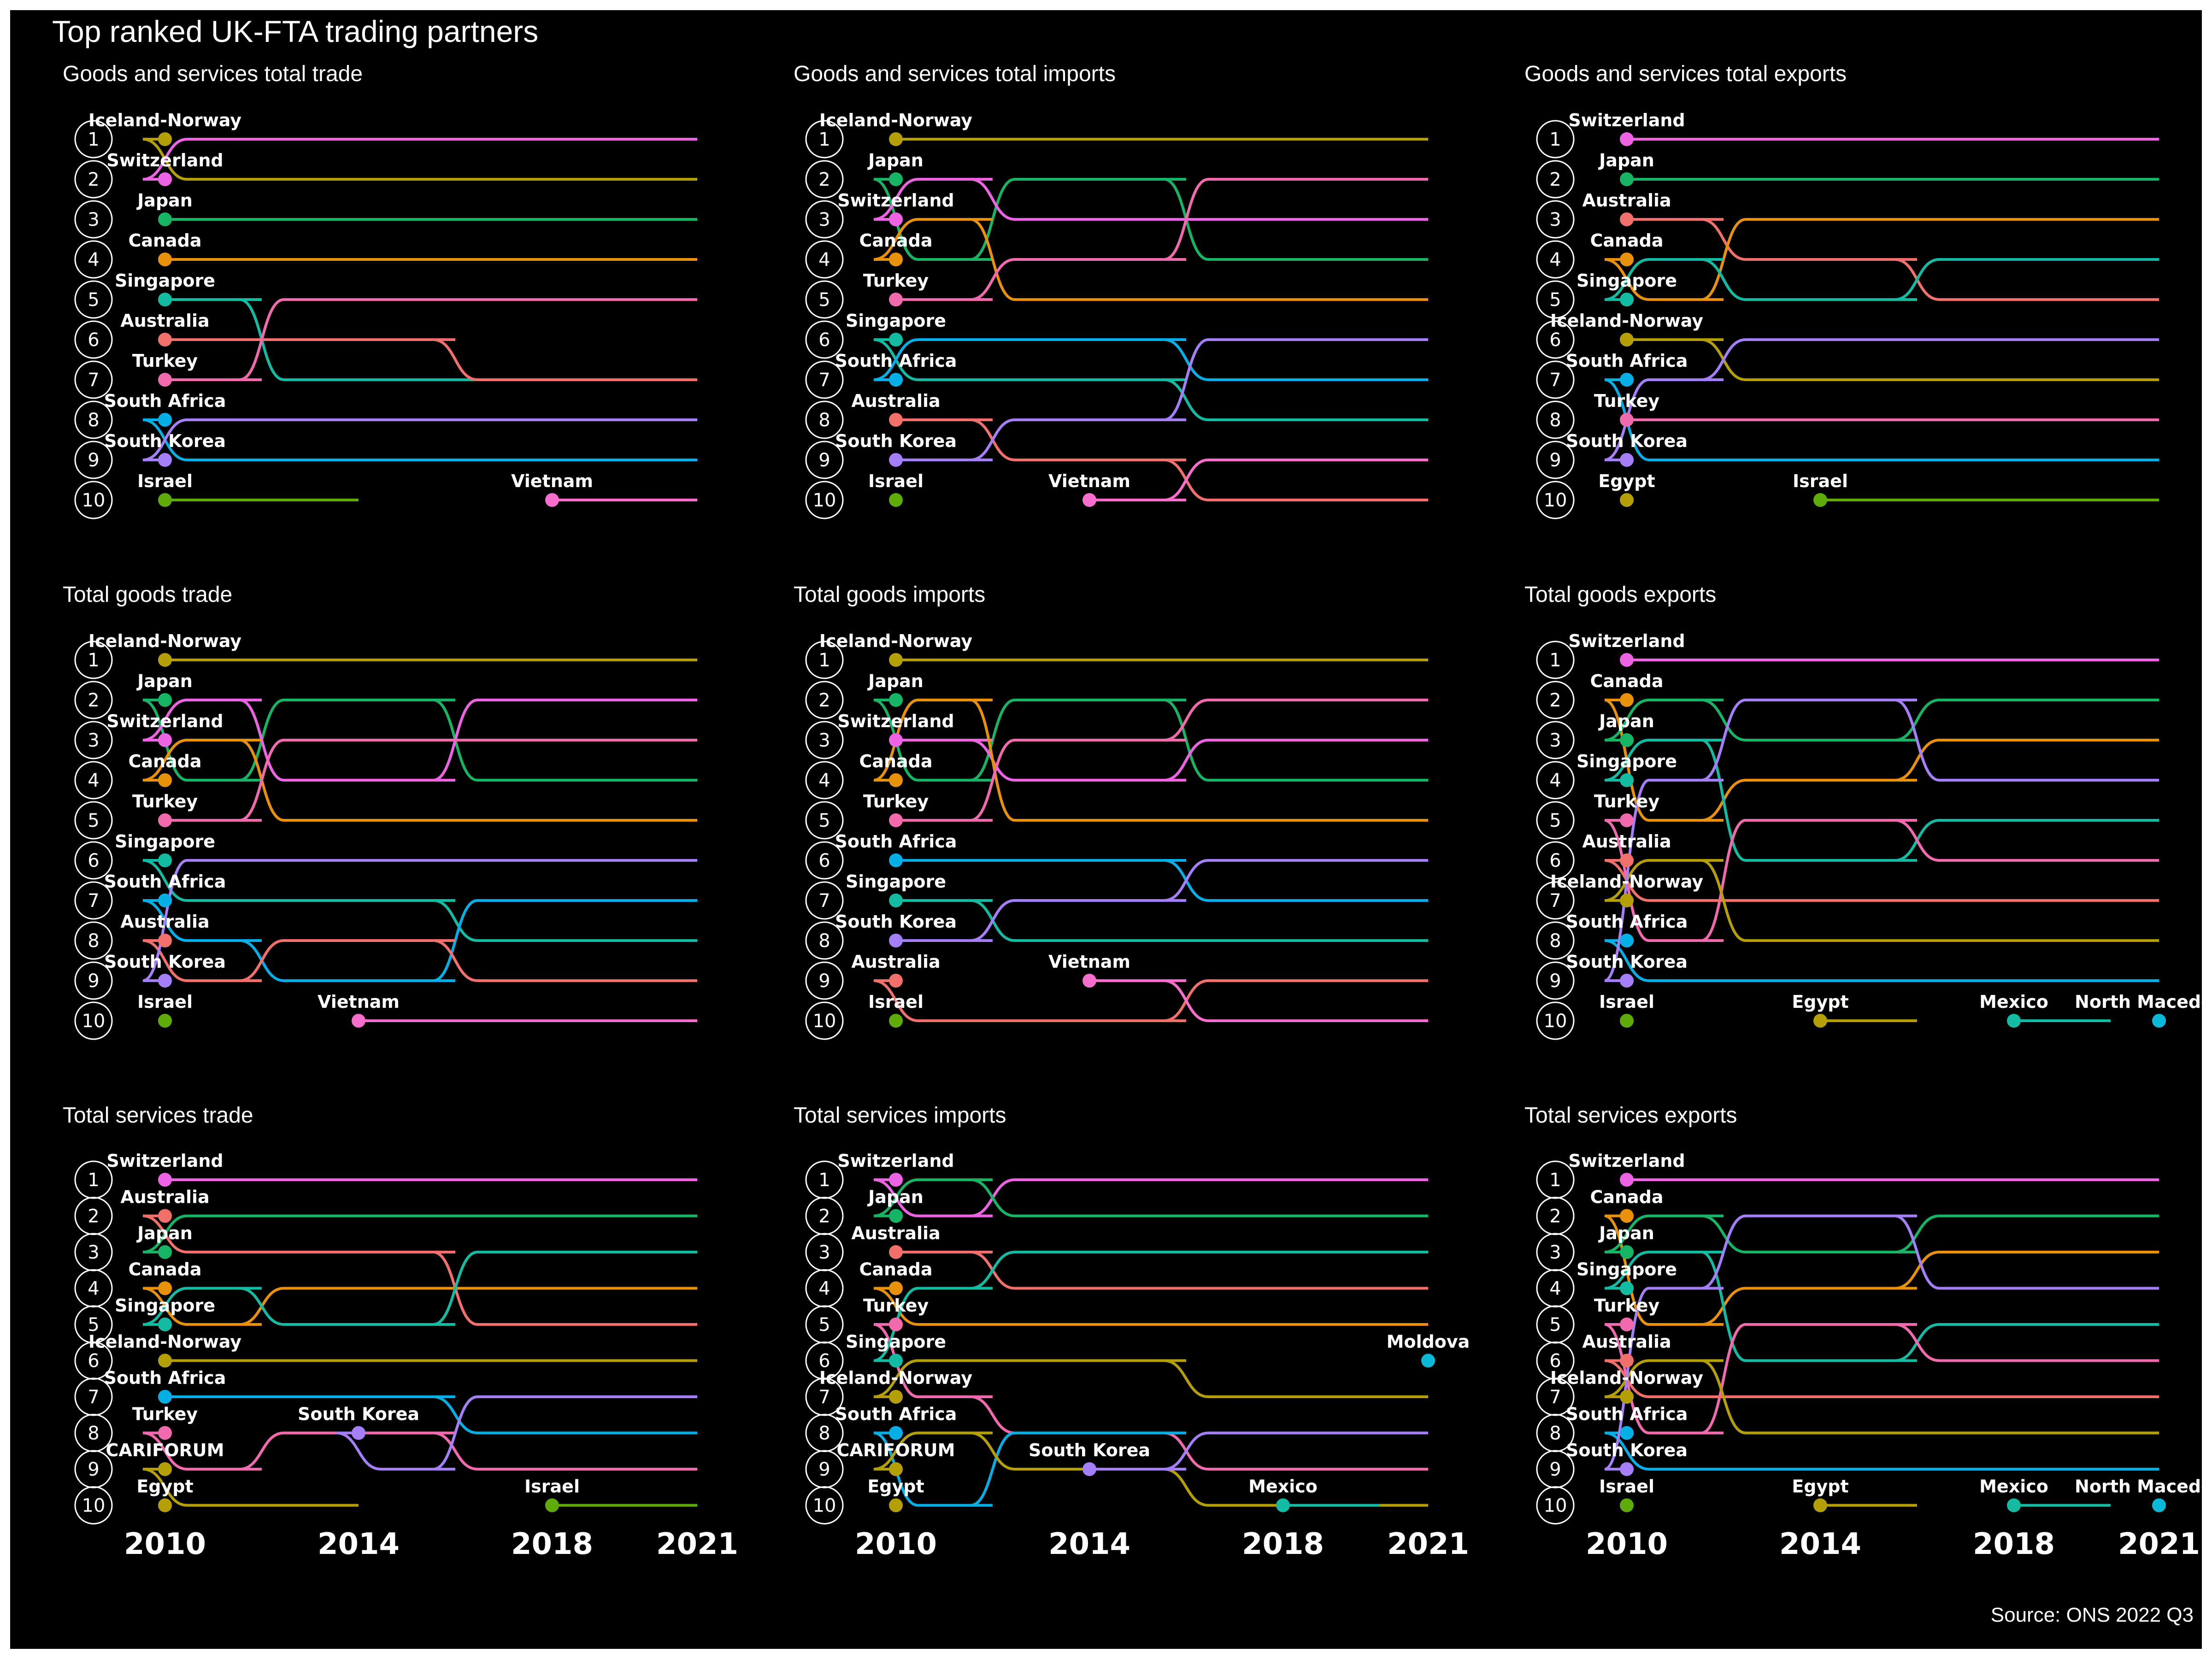  Describe the element at coordinates (1089, 481) in the screenshot. I see `series-label-vietnam: Vietnam` at that location.